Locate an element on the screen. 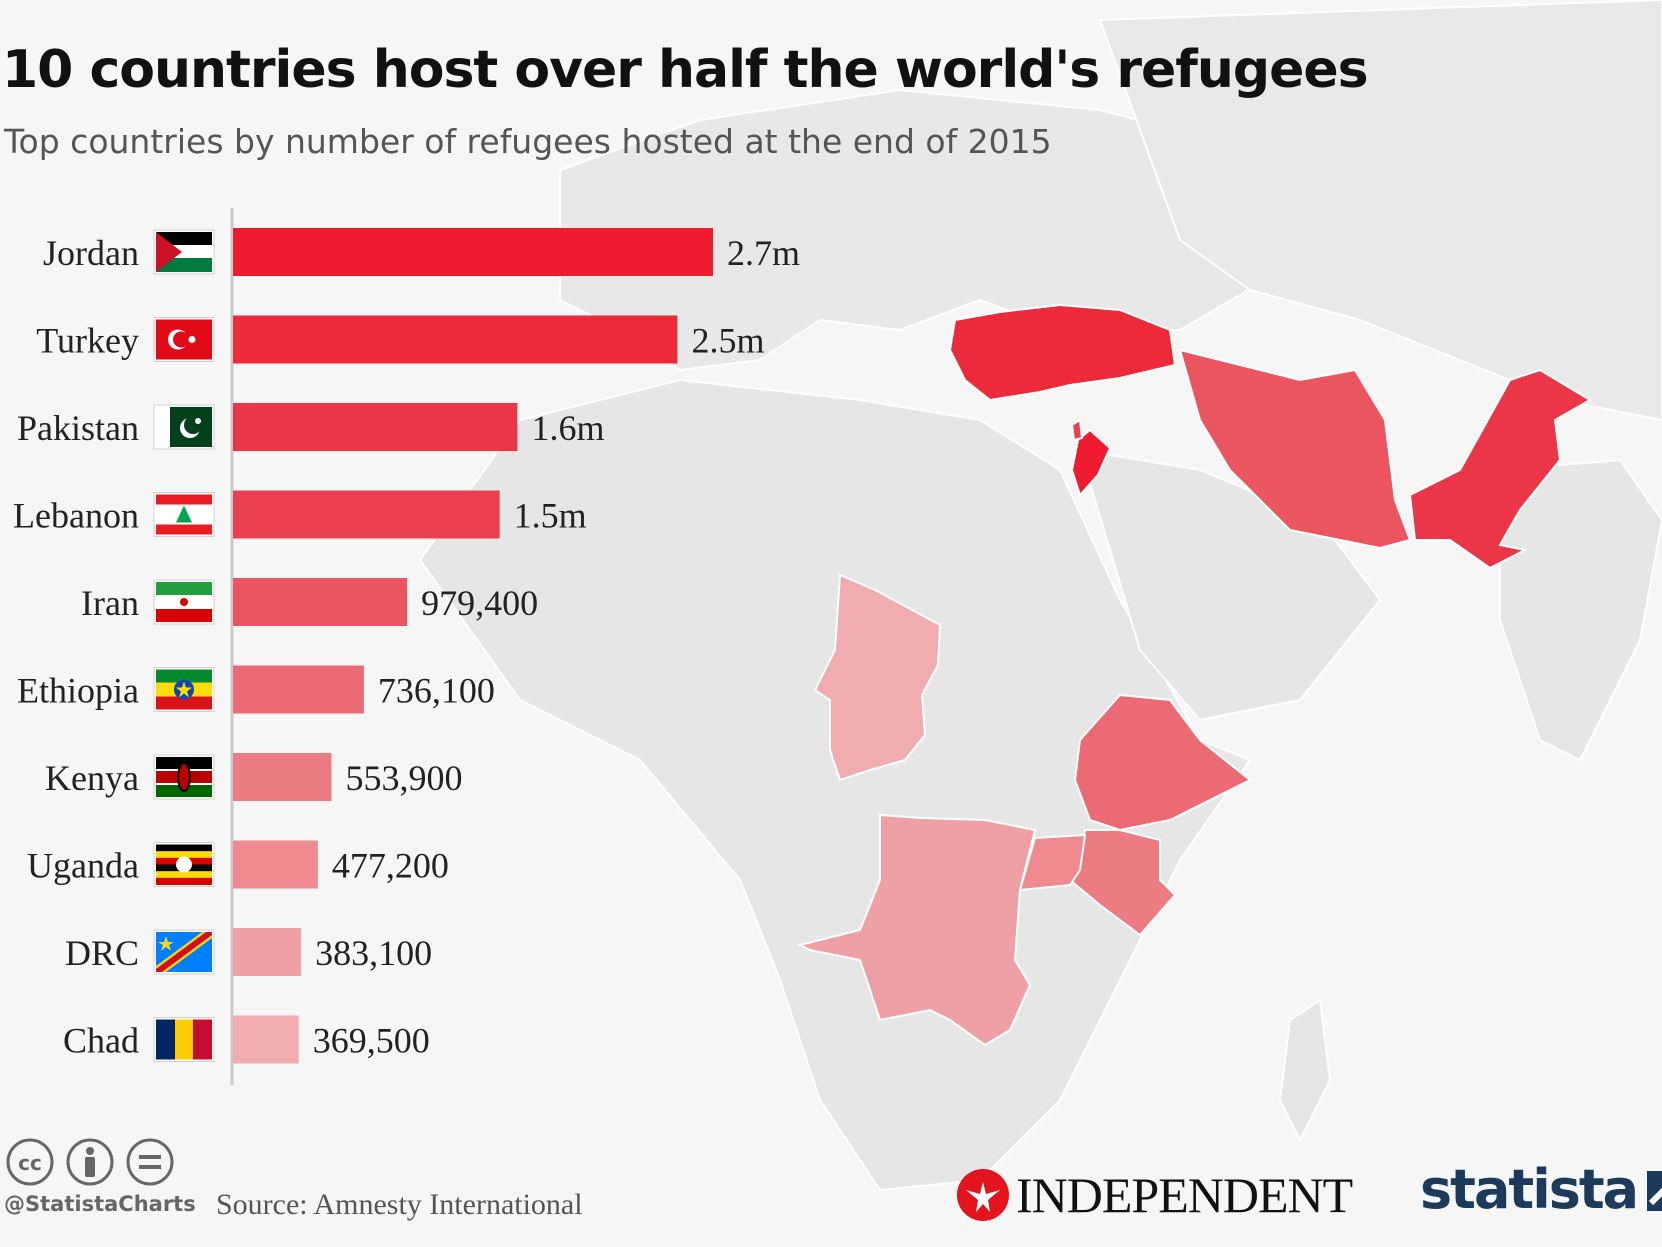 The image size is (1662, 1247). flag-chad-icon is located at coordinates (184, 1039).